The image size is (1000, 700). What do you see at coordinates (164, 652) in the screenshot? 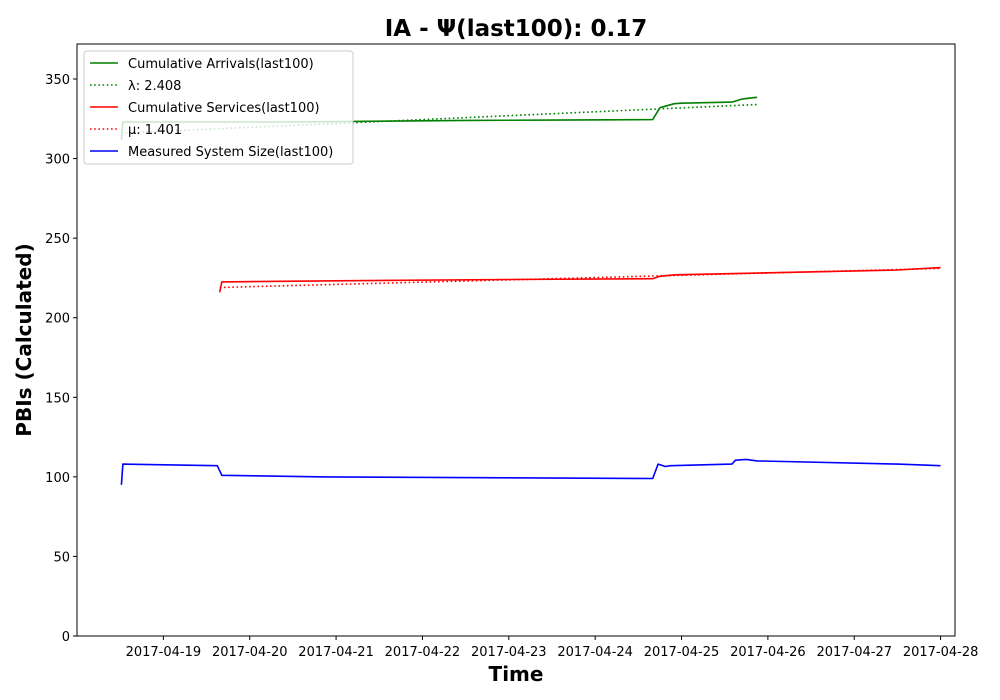
I see `x-tick-label: 2017-04-19` at bounding box center [164, 652].